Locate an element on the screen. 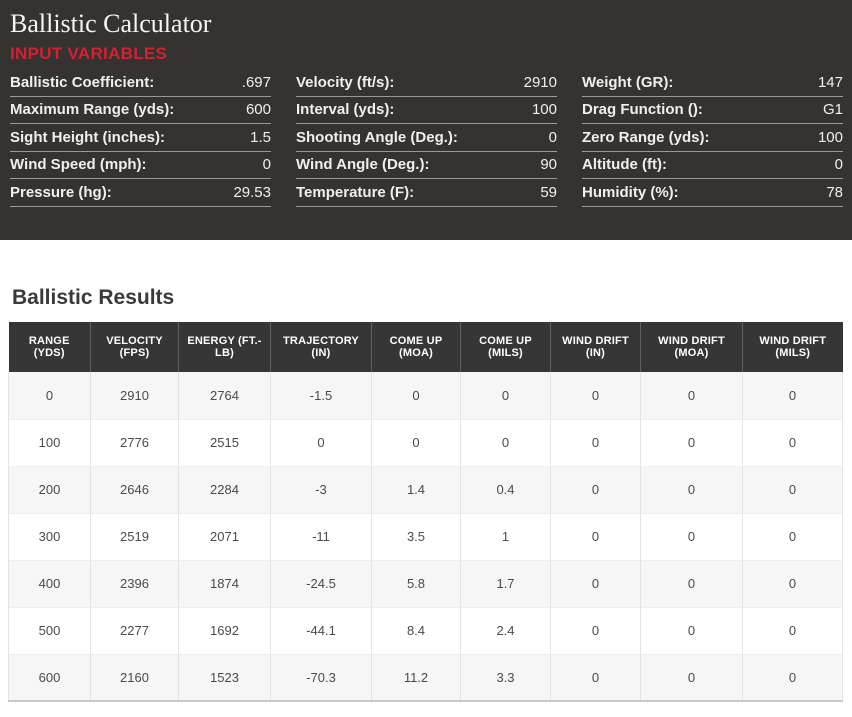 The image size is (852, 717). input-value-drag-function: G1 is located at coordinates (832, 110).